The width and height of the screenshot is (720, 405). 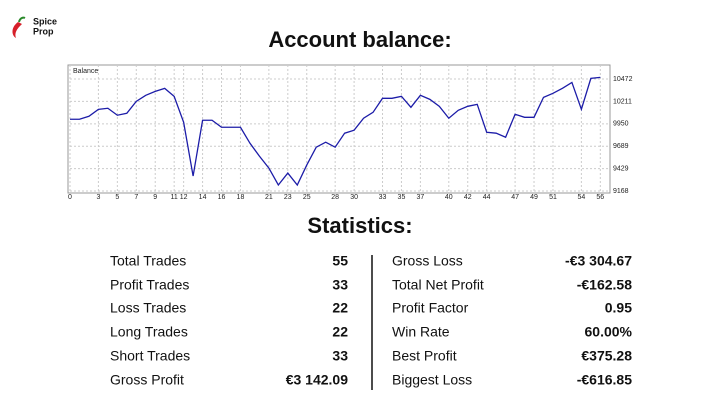 I want to click on x-tick-label: 35, so click(x=402, y=197).